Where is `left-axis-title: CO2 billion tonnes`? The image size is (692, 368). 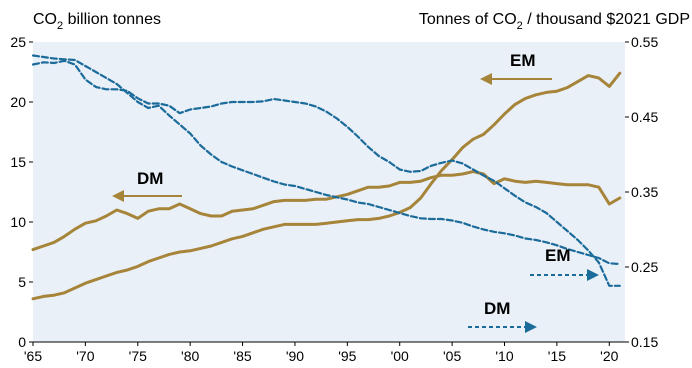
left-axis-title: CO2 billion tonnes is located at coordinates (97, 21).